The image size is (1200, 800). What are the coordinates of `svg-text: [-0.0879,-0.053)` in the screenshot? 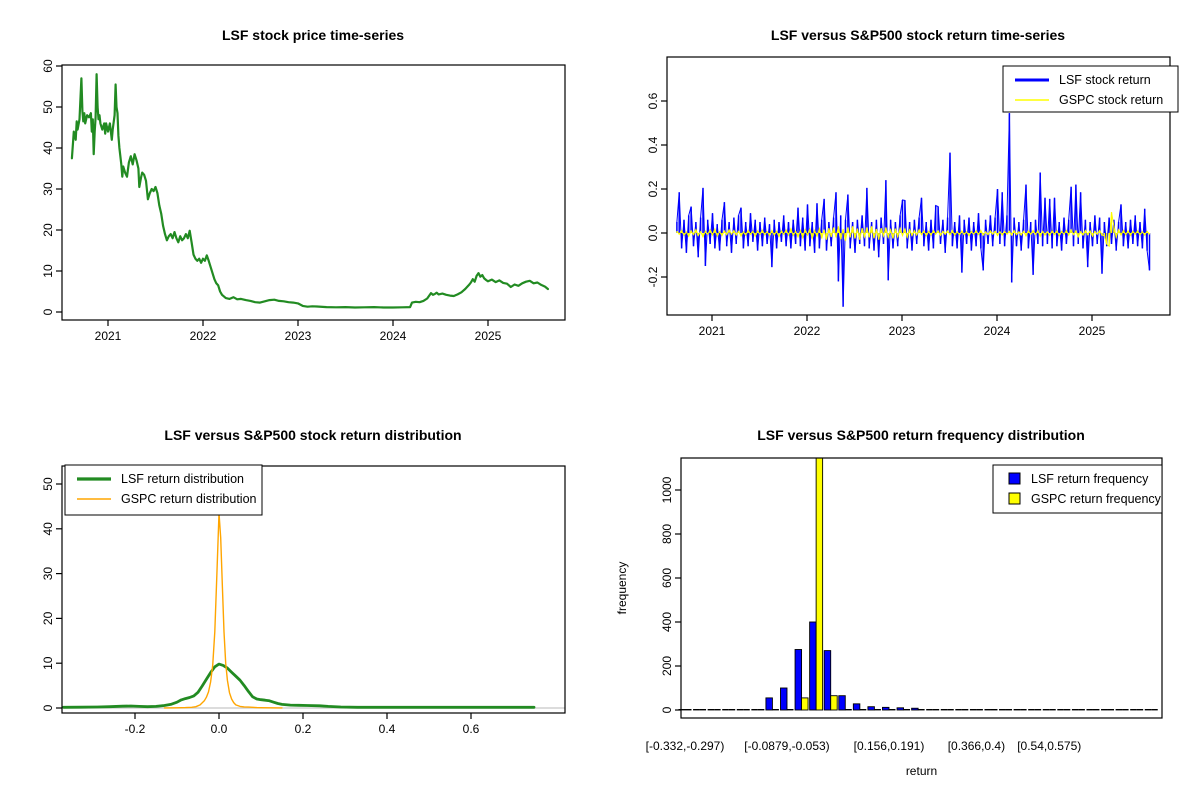 It's located at (786, 746).